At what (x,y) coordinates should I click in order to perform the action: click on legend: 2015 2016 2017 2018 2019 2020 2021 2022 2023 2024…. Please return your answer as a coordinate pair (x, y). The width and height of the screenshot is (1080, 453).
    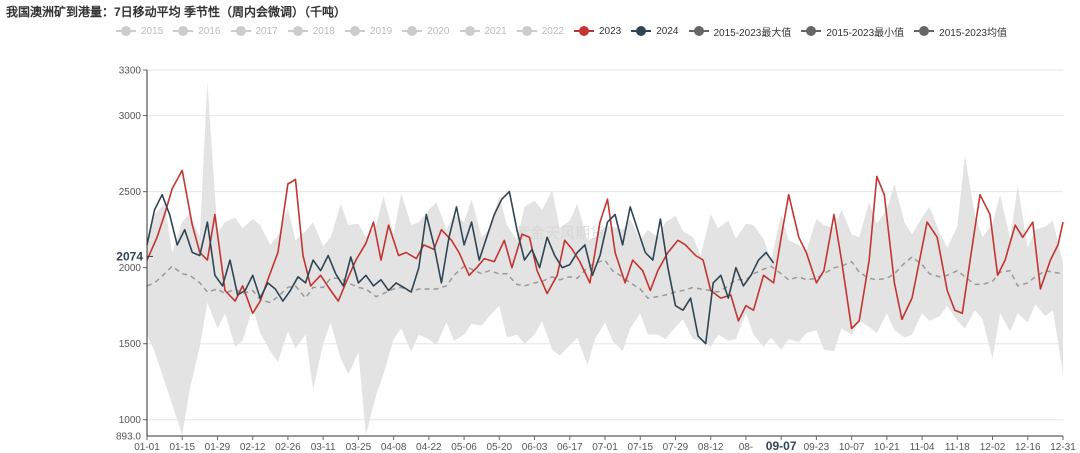
    Looking at the image, I should click on (561, 31).